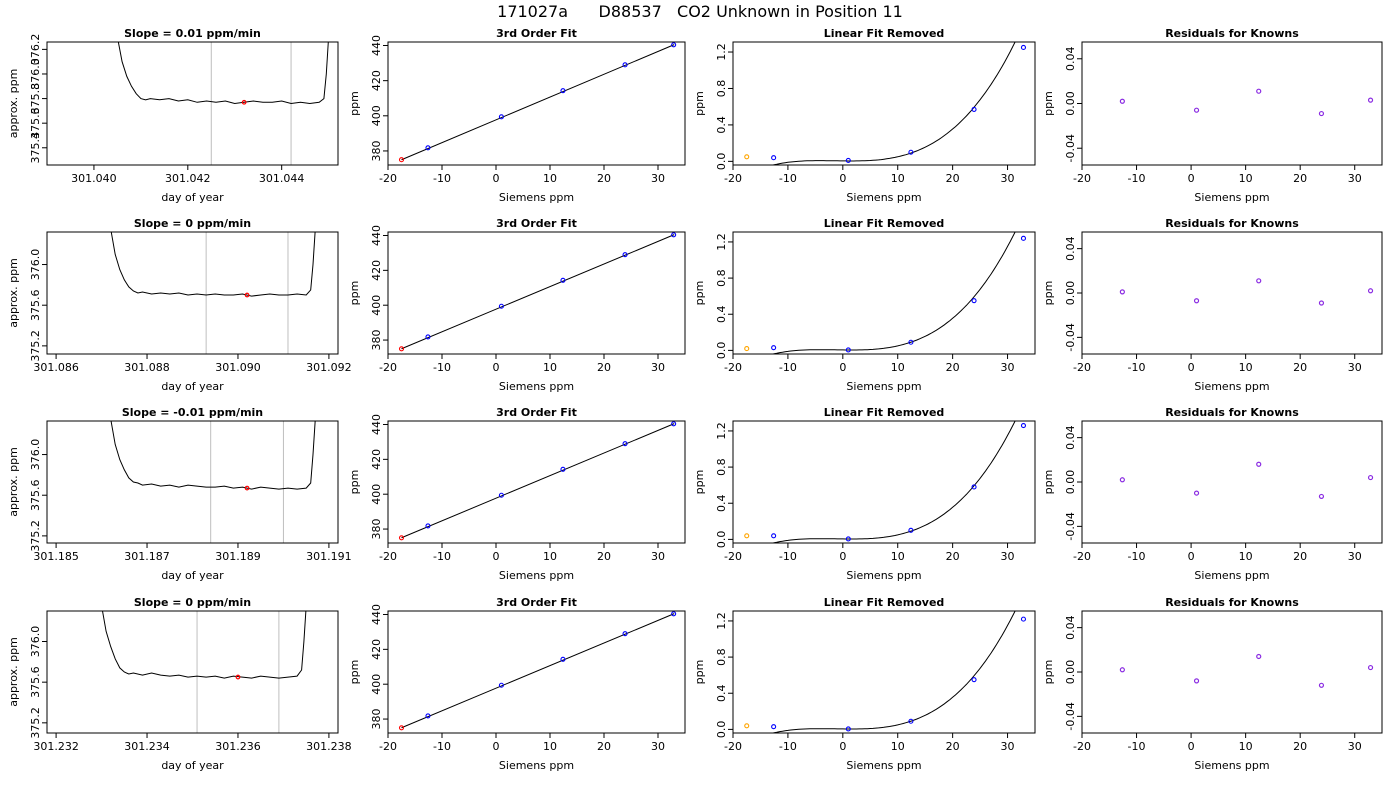  What do you see at coordinates (238, 746) in the screenshot?
I see `x-tick-label: 301.236` at bounding box center [238, 746].